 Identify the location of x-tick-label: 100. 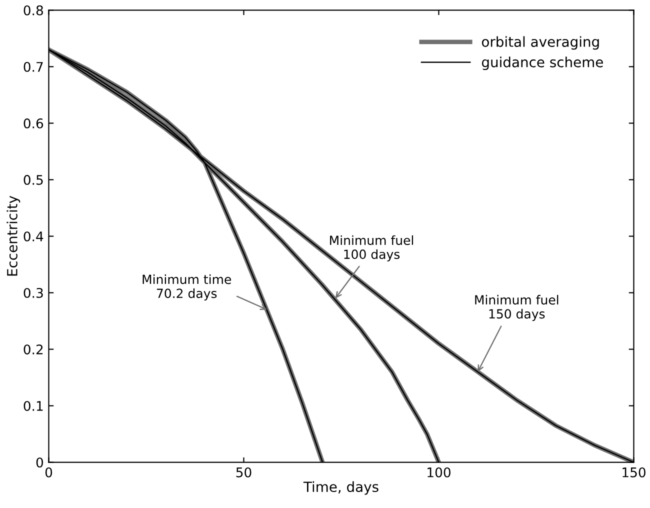
(439, 472).